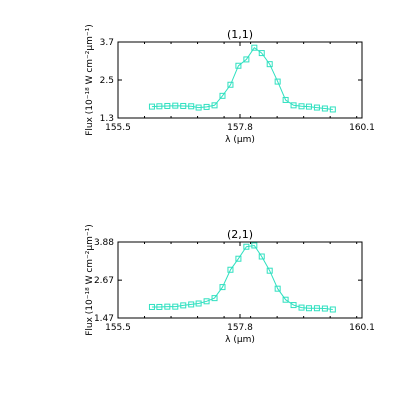 Image resolution: width=400 pixels, height=400 pixels. What do you see at coordinates (107, 81) in the screenshot?
I see `y-tick-label: 2.5` at bounding box center [107, 81].